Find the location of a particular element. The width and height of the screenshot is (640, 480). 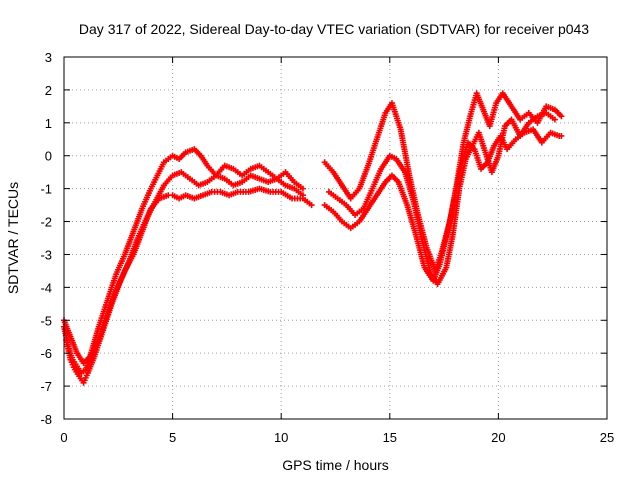

x-tick-label: 10 is located at coordinates (281, 437).